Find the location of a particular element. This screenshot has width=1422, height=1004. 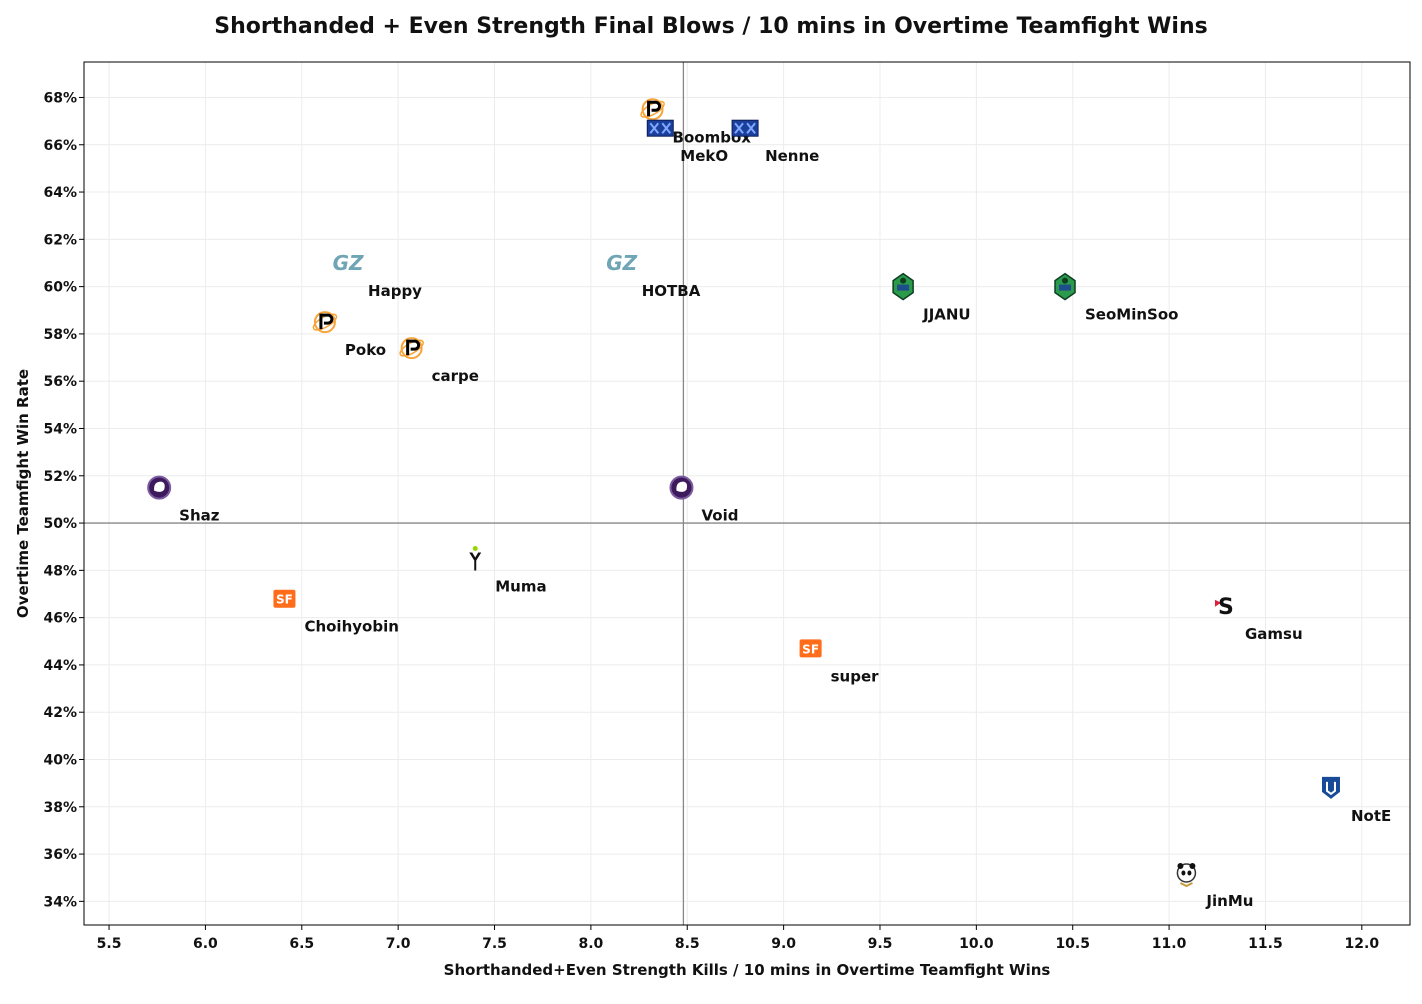

y-tick-label: 42% is located at coordinates (60, 713).